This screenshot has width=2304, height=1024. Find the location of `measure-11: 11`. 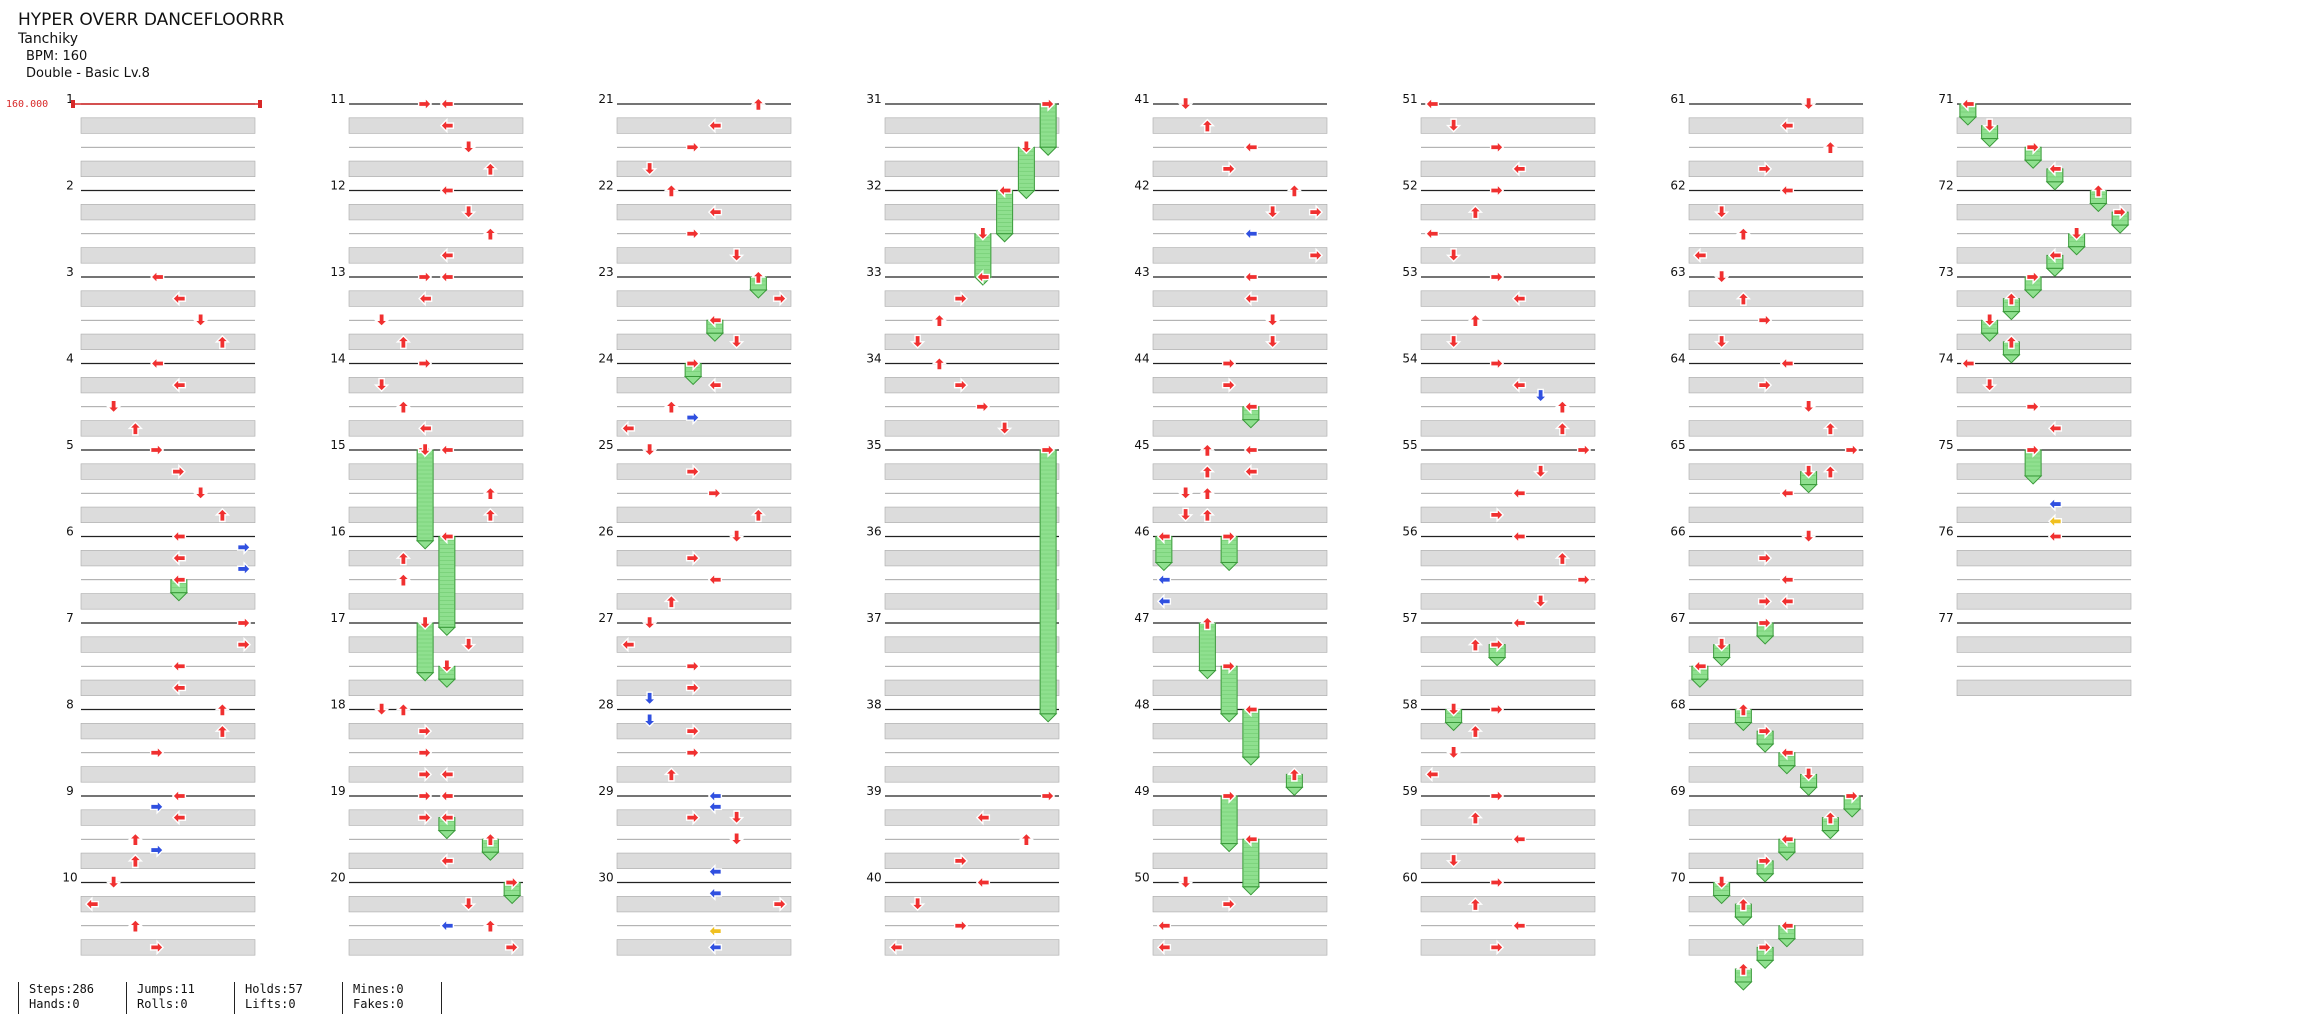

measure-11: 11 is located at coordinates (427, 134).